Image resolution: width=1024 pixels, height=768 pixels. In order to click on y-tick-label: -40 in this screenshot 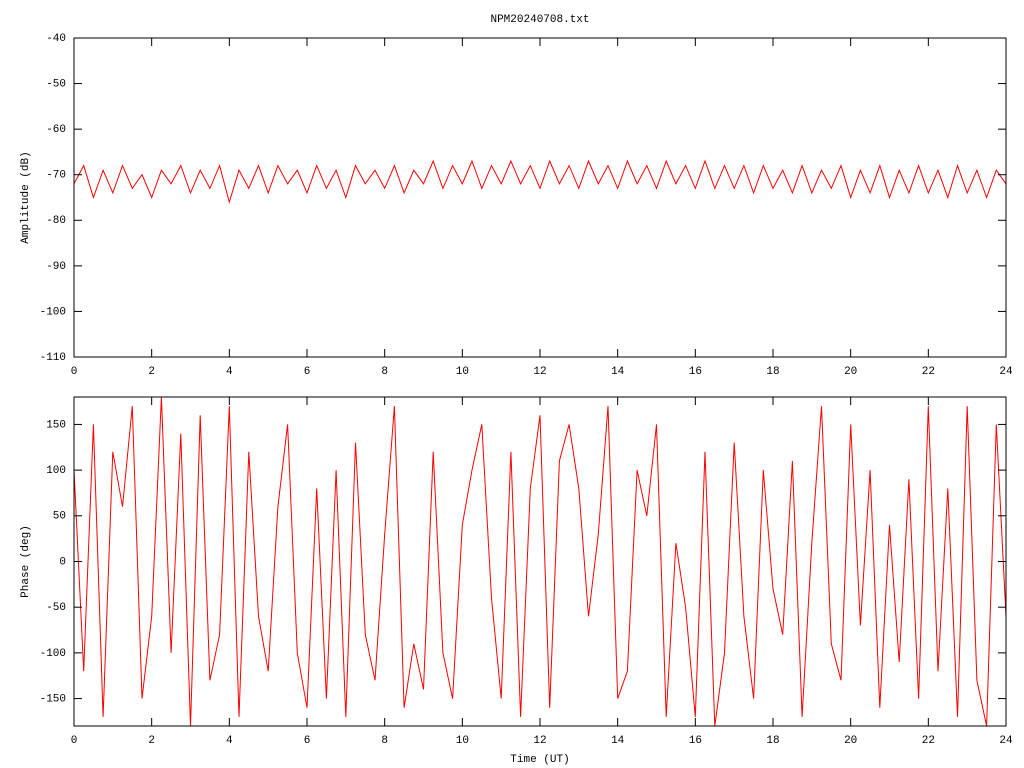, I will do `click(56, 39)`.